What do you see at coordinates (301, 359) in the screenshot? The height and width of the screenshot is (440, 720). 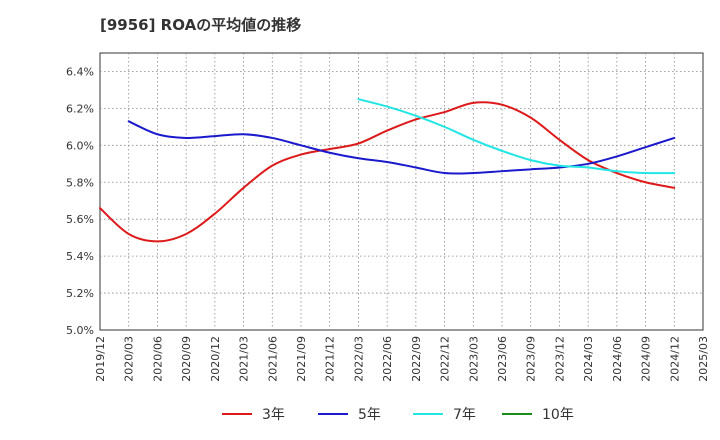 I see `x-tick-label: 2021/09` at bounding box center [301, 359].